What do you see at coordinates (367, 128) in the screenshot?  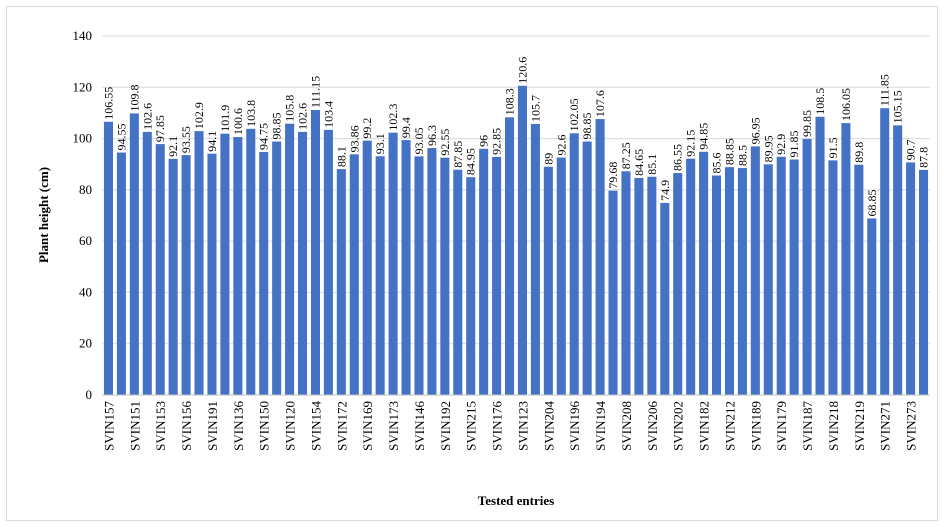 I see `data-label: 99.2` at bounding box center [367, 128].